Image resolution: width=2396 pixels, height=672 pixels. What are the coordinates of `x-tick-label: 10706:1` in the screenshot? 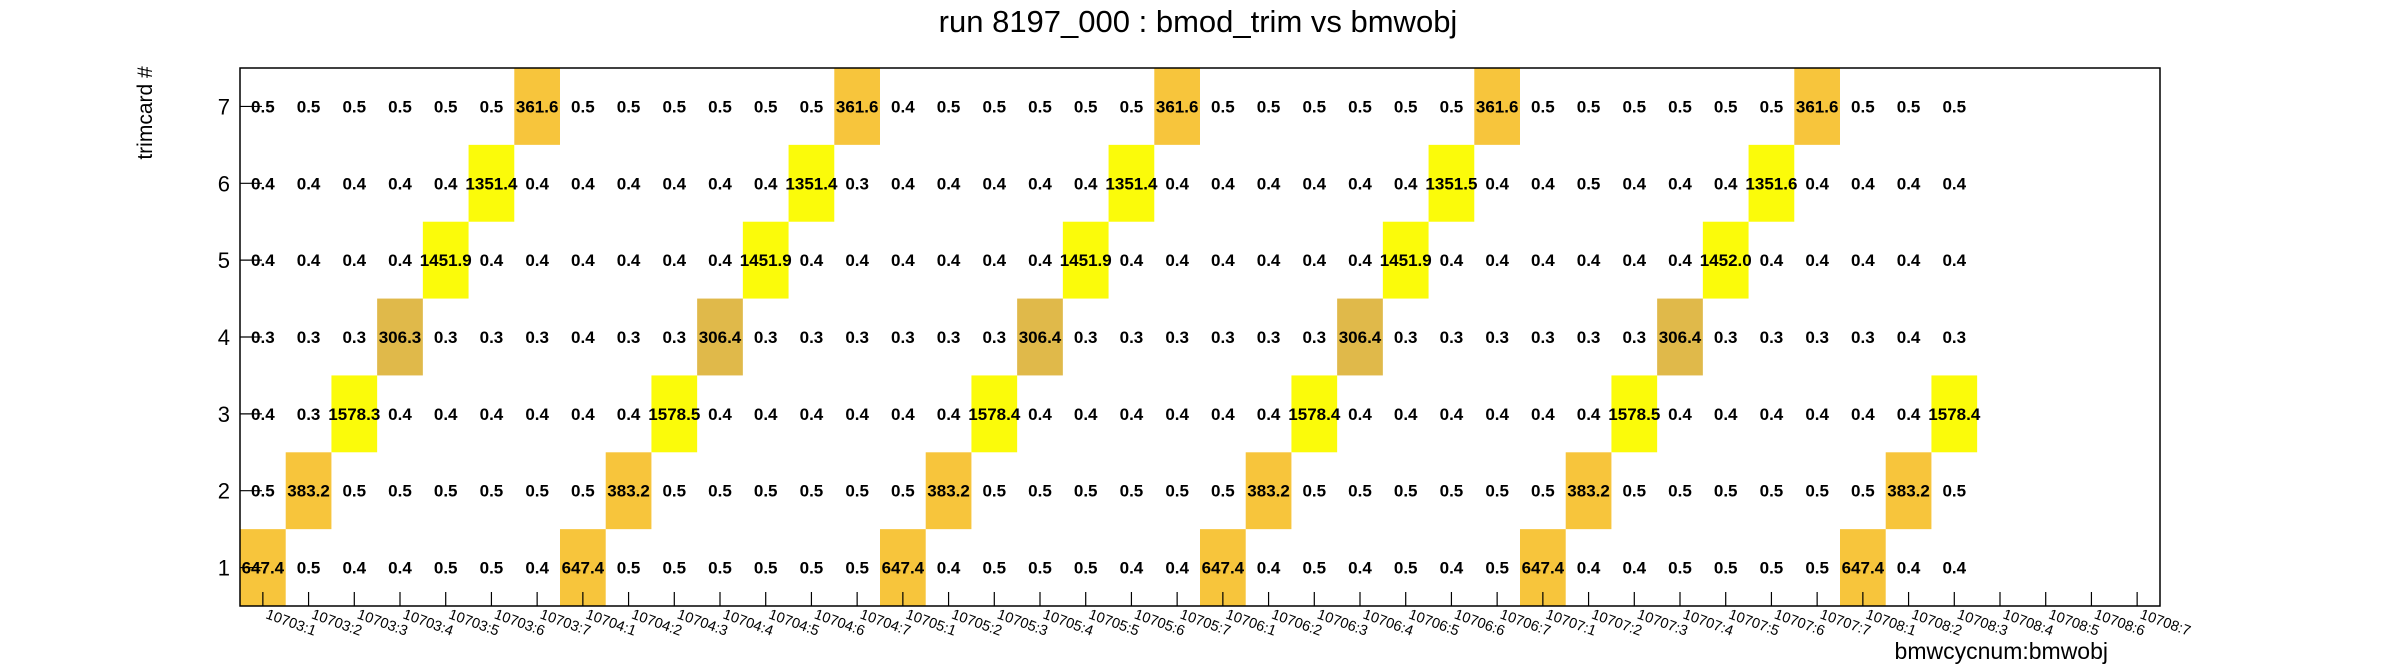 It's located at (1250, 623).